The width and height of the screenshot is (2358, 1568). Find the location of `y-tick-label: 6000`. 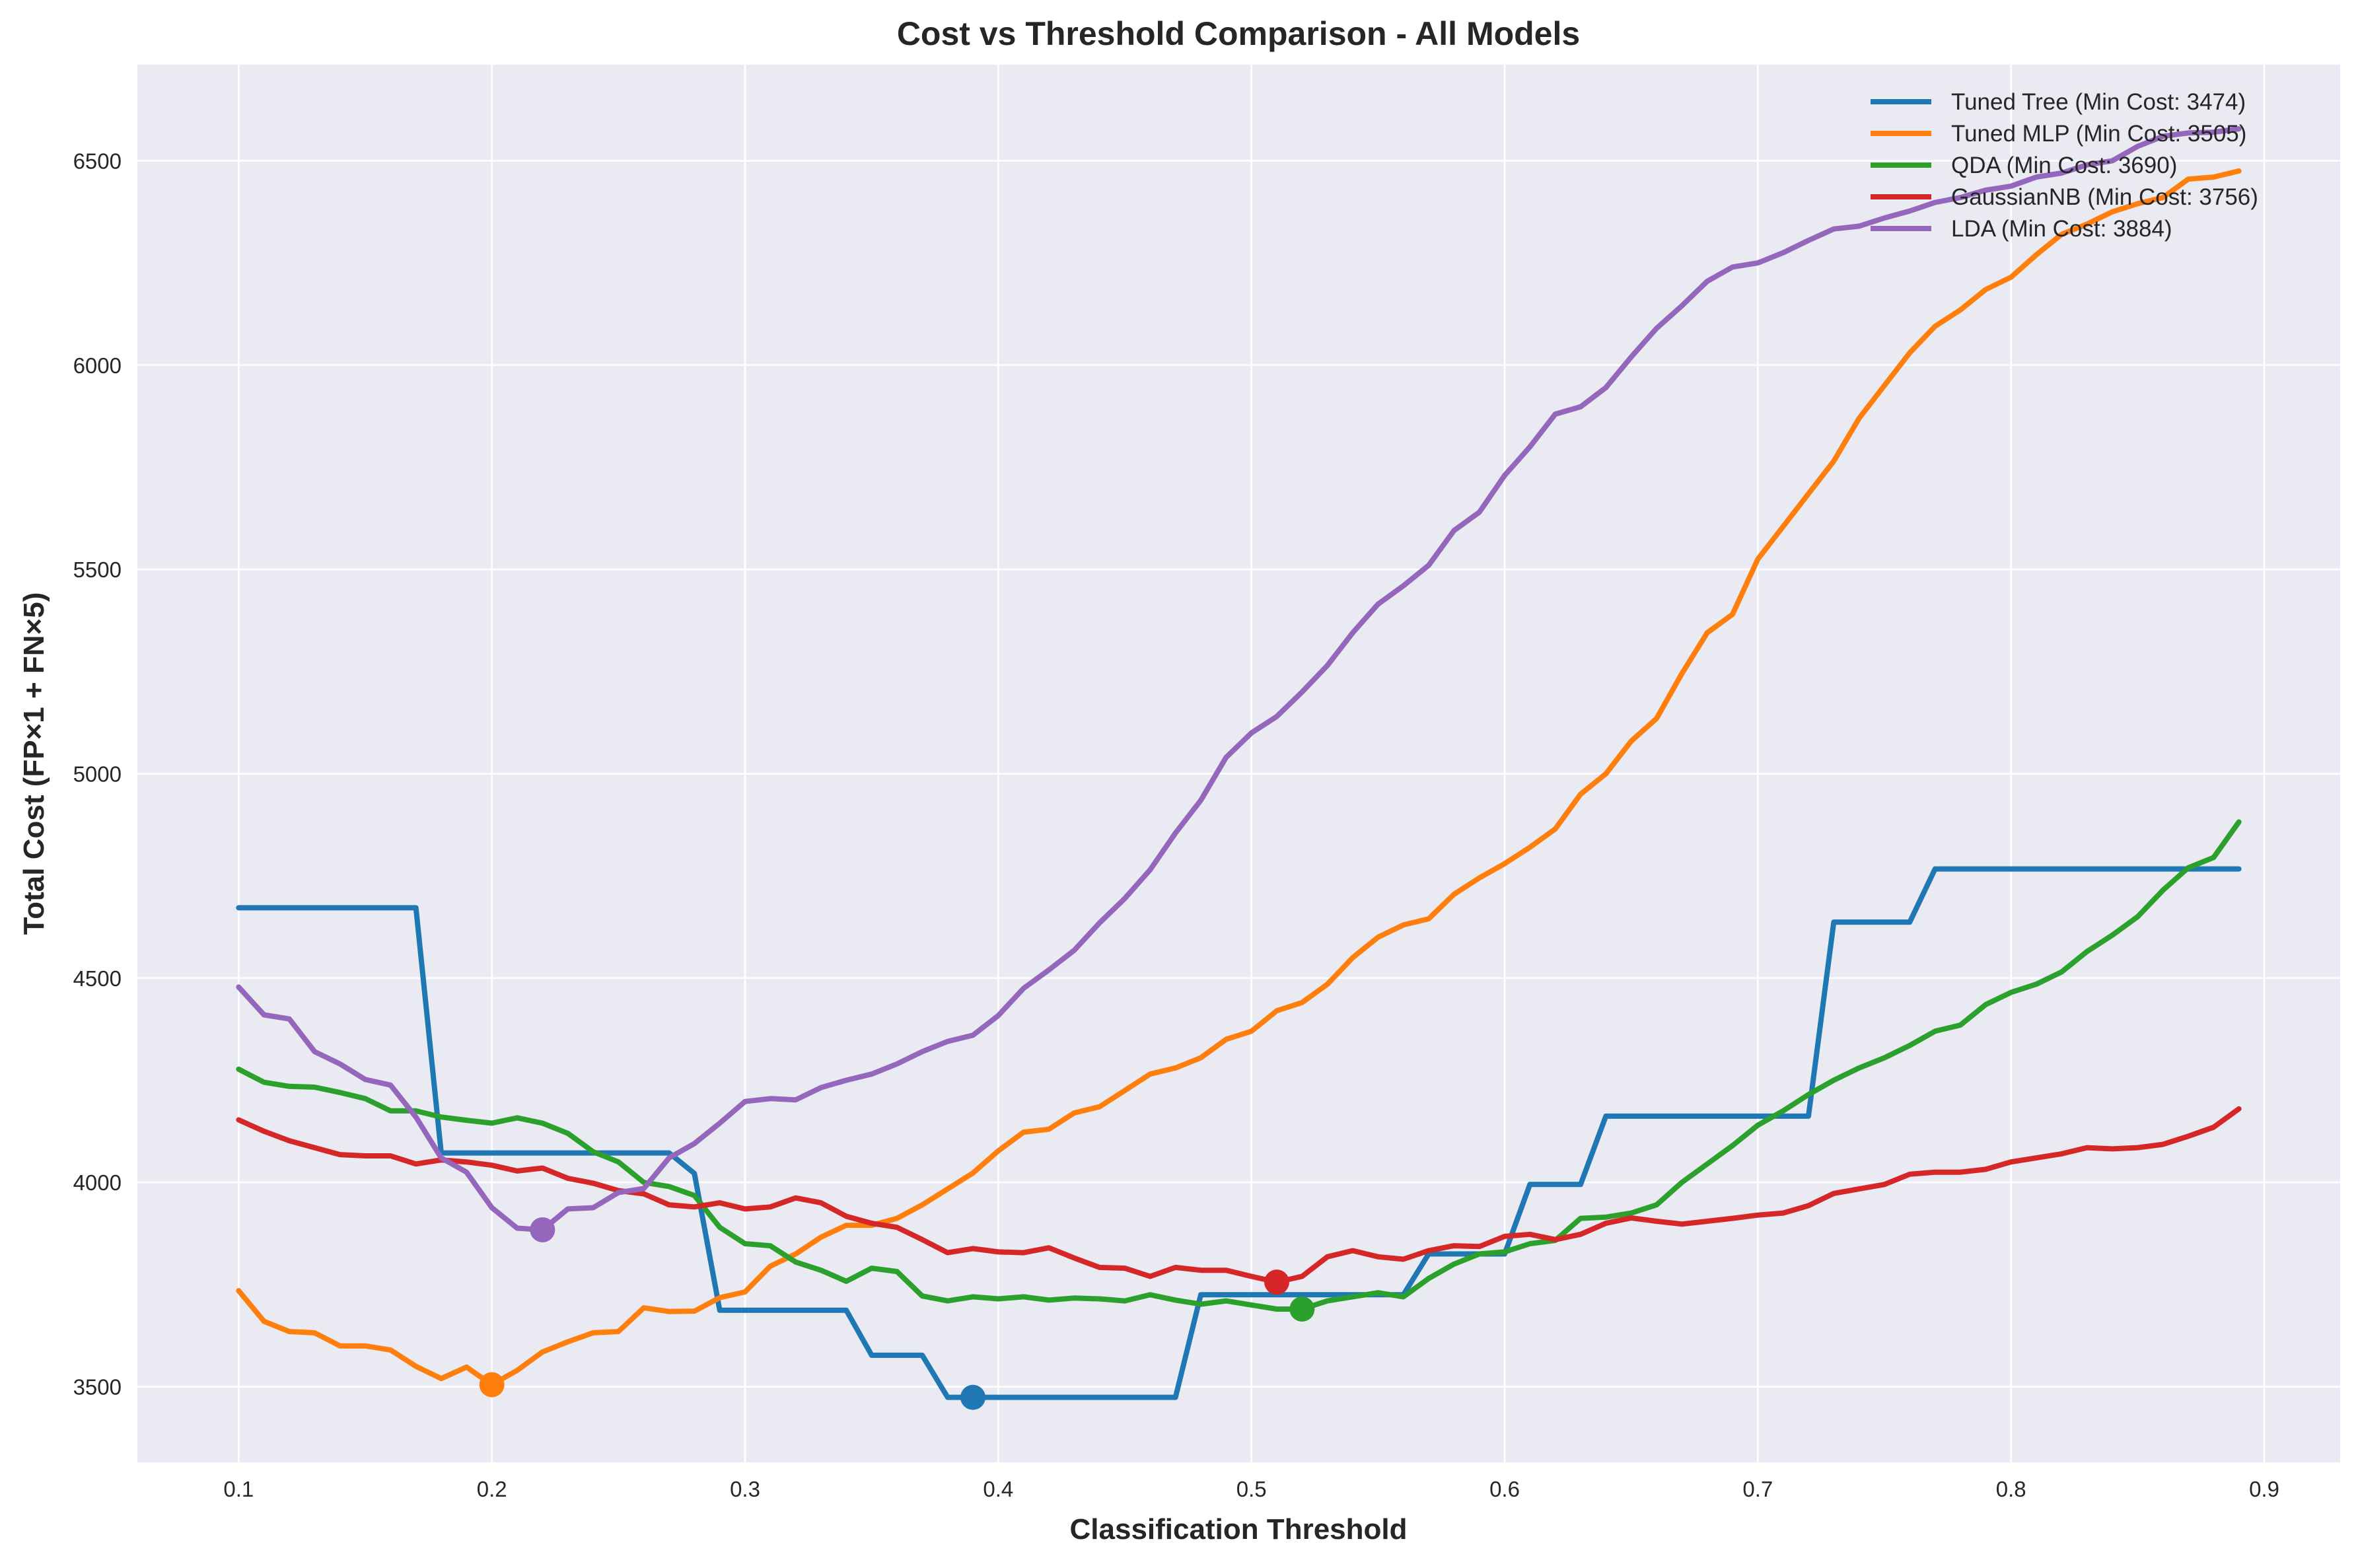

y-tick-label: 6000 is located at coordinates (97, 365).